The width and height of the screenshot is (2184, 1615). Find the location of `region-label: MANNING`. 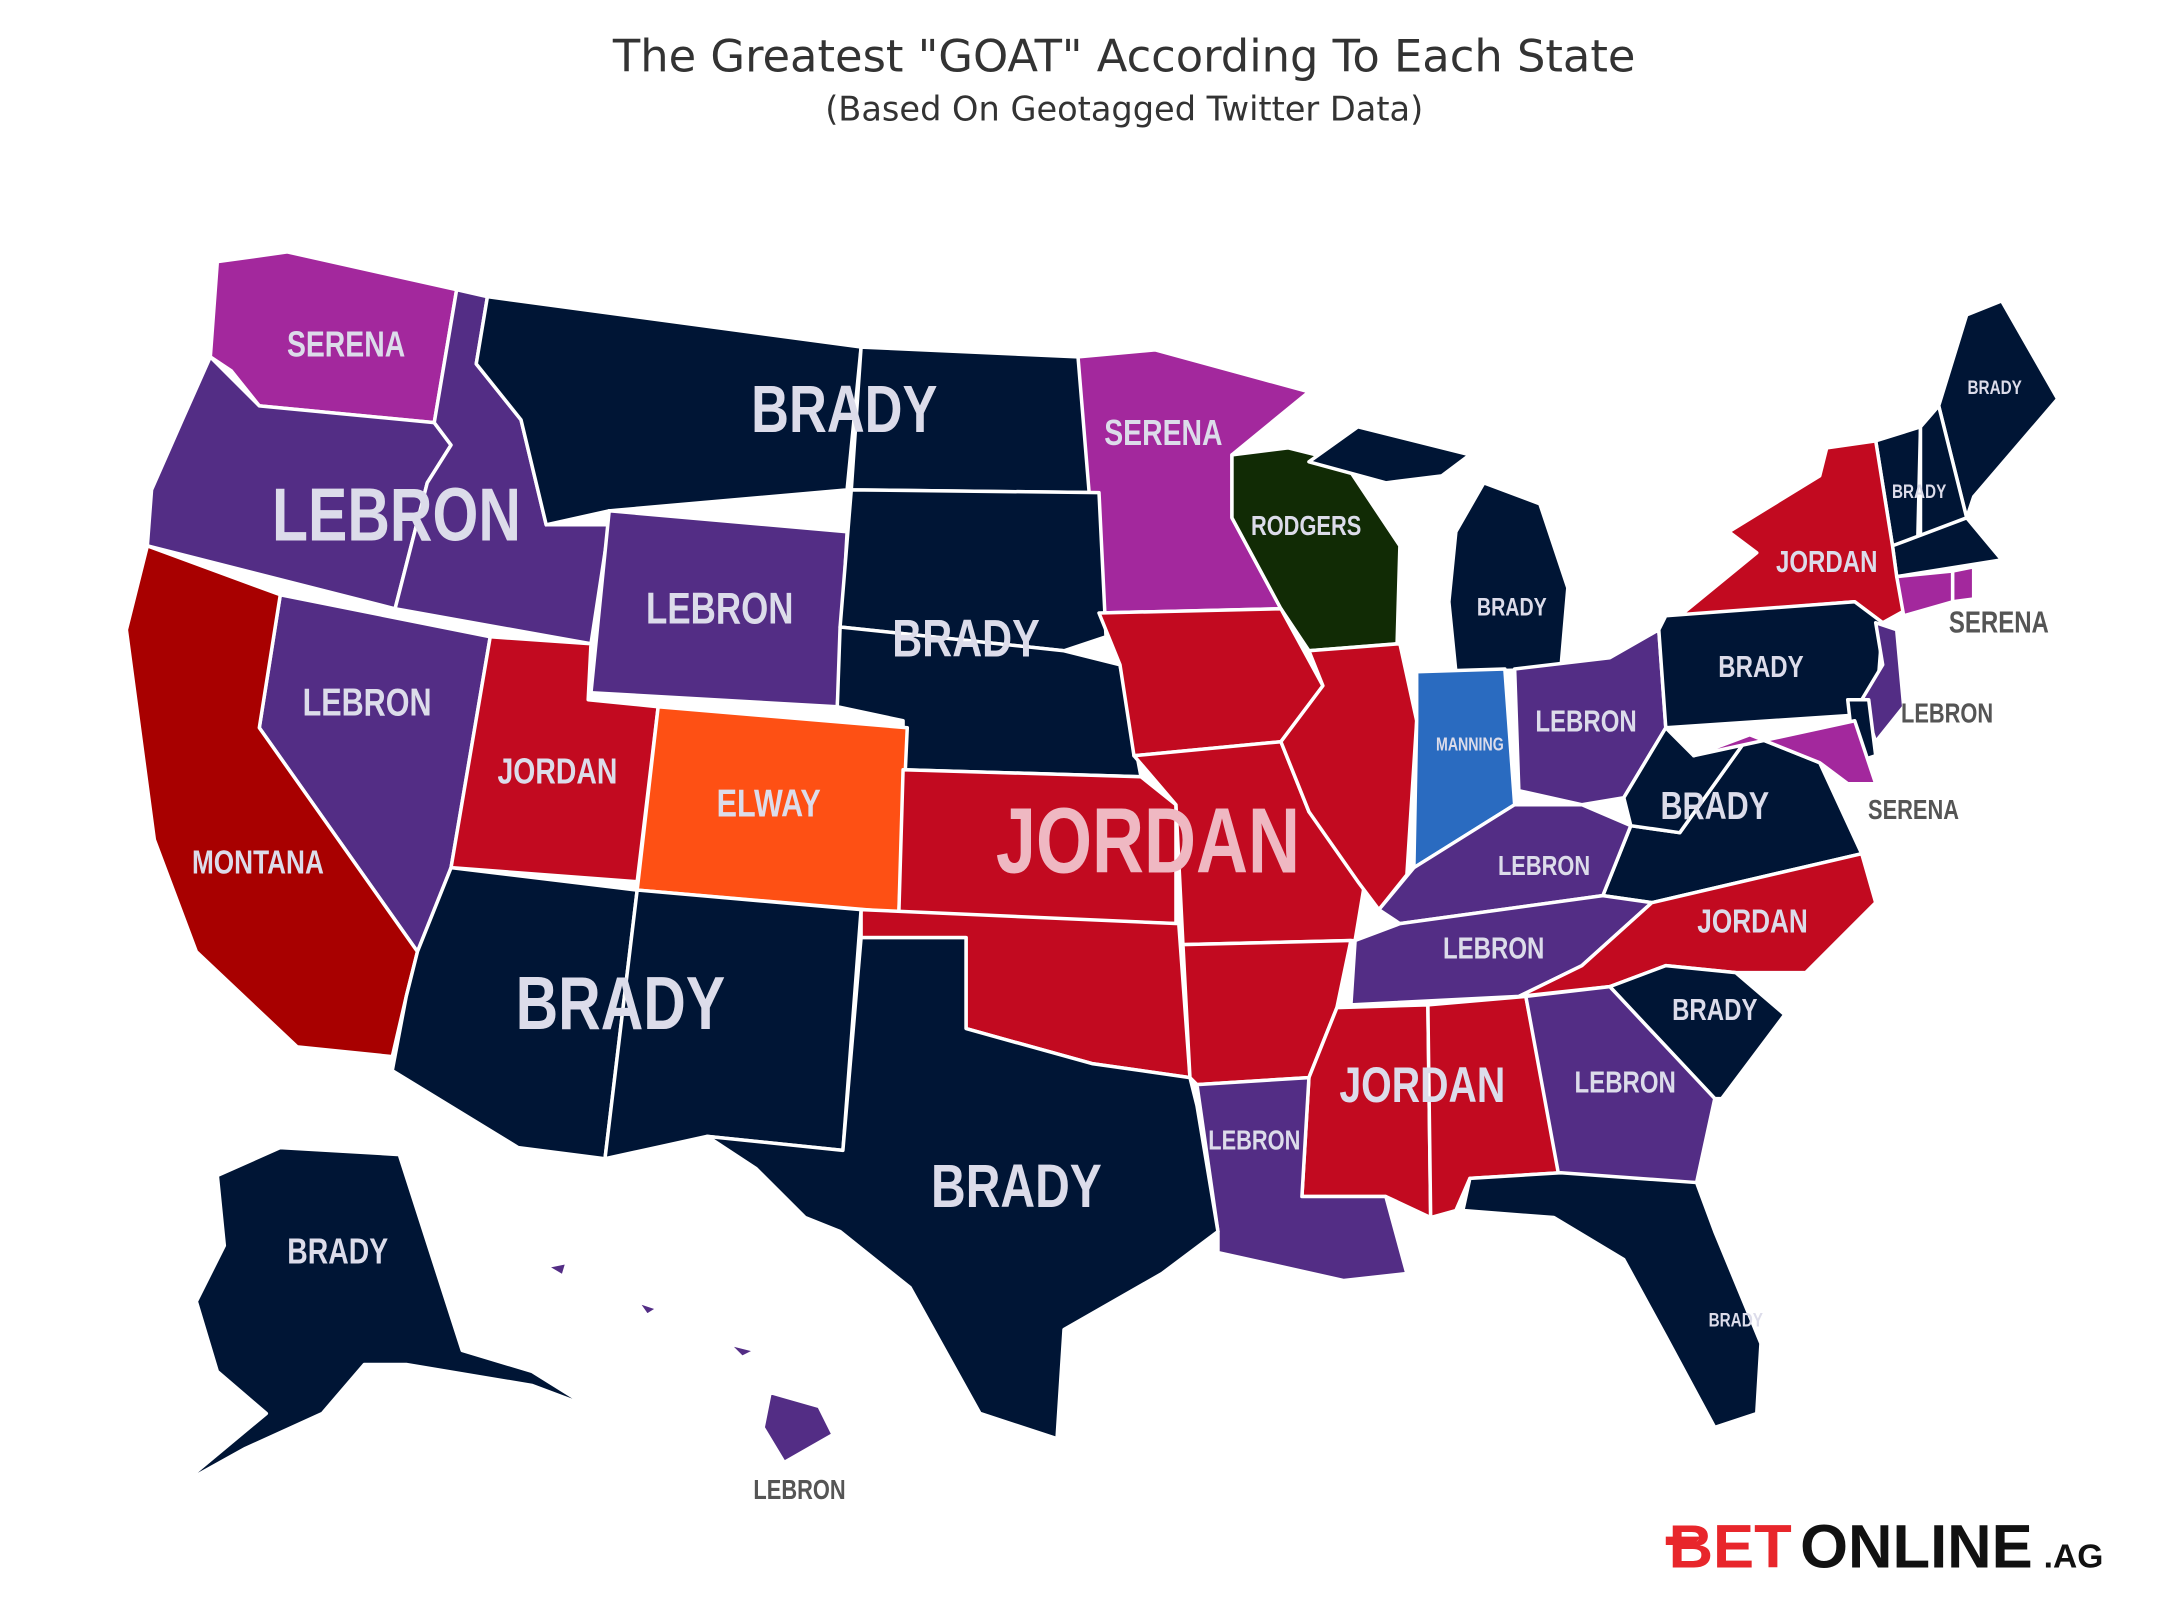

region-label: MANNING is located at coordinates (1470, 745).